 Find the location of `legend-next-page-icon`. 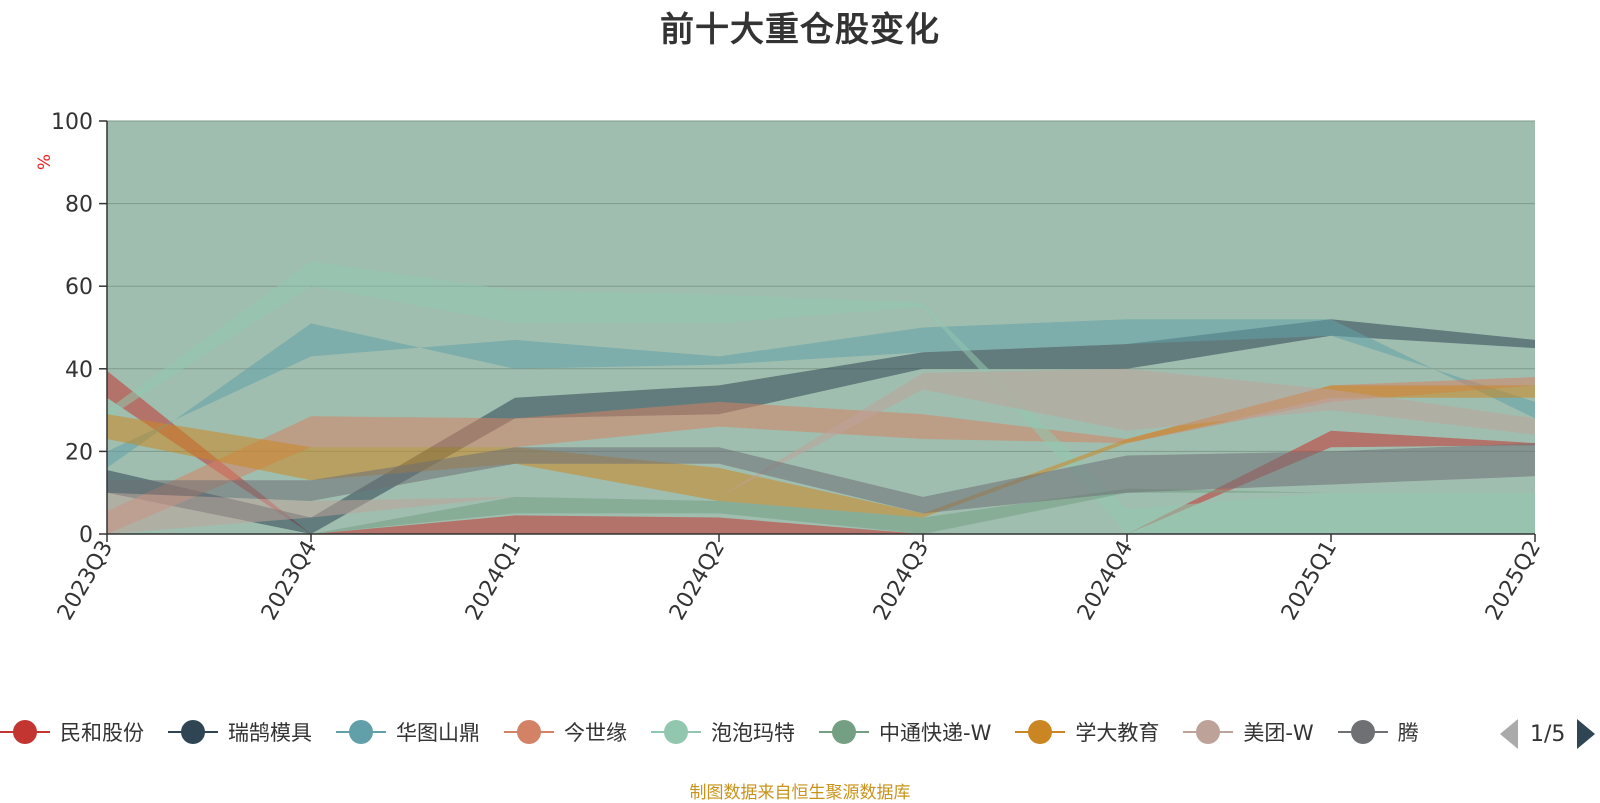

legend-next-page-icon is located at coordinates (1586, 734).